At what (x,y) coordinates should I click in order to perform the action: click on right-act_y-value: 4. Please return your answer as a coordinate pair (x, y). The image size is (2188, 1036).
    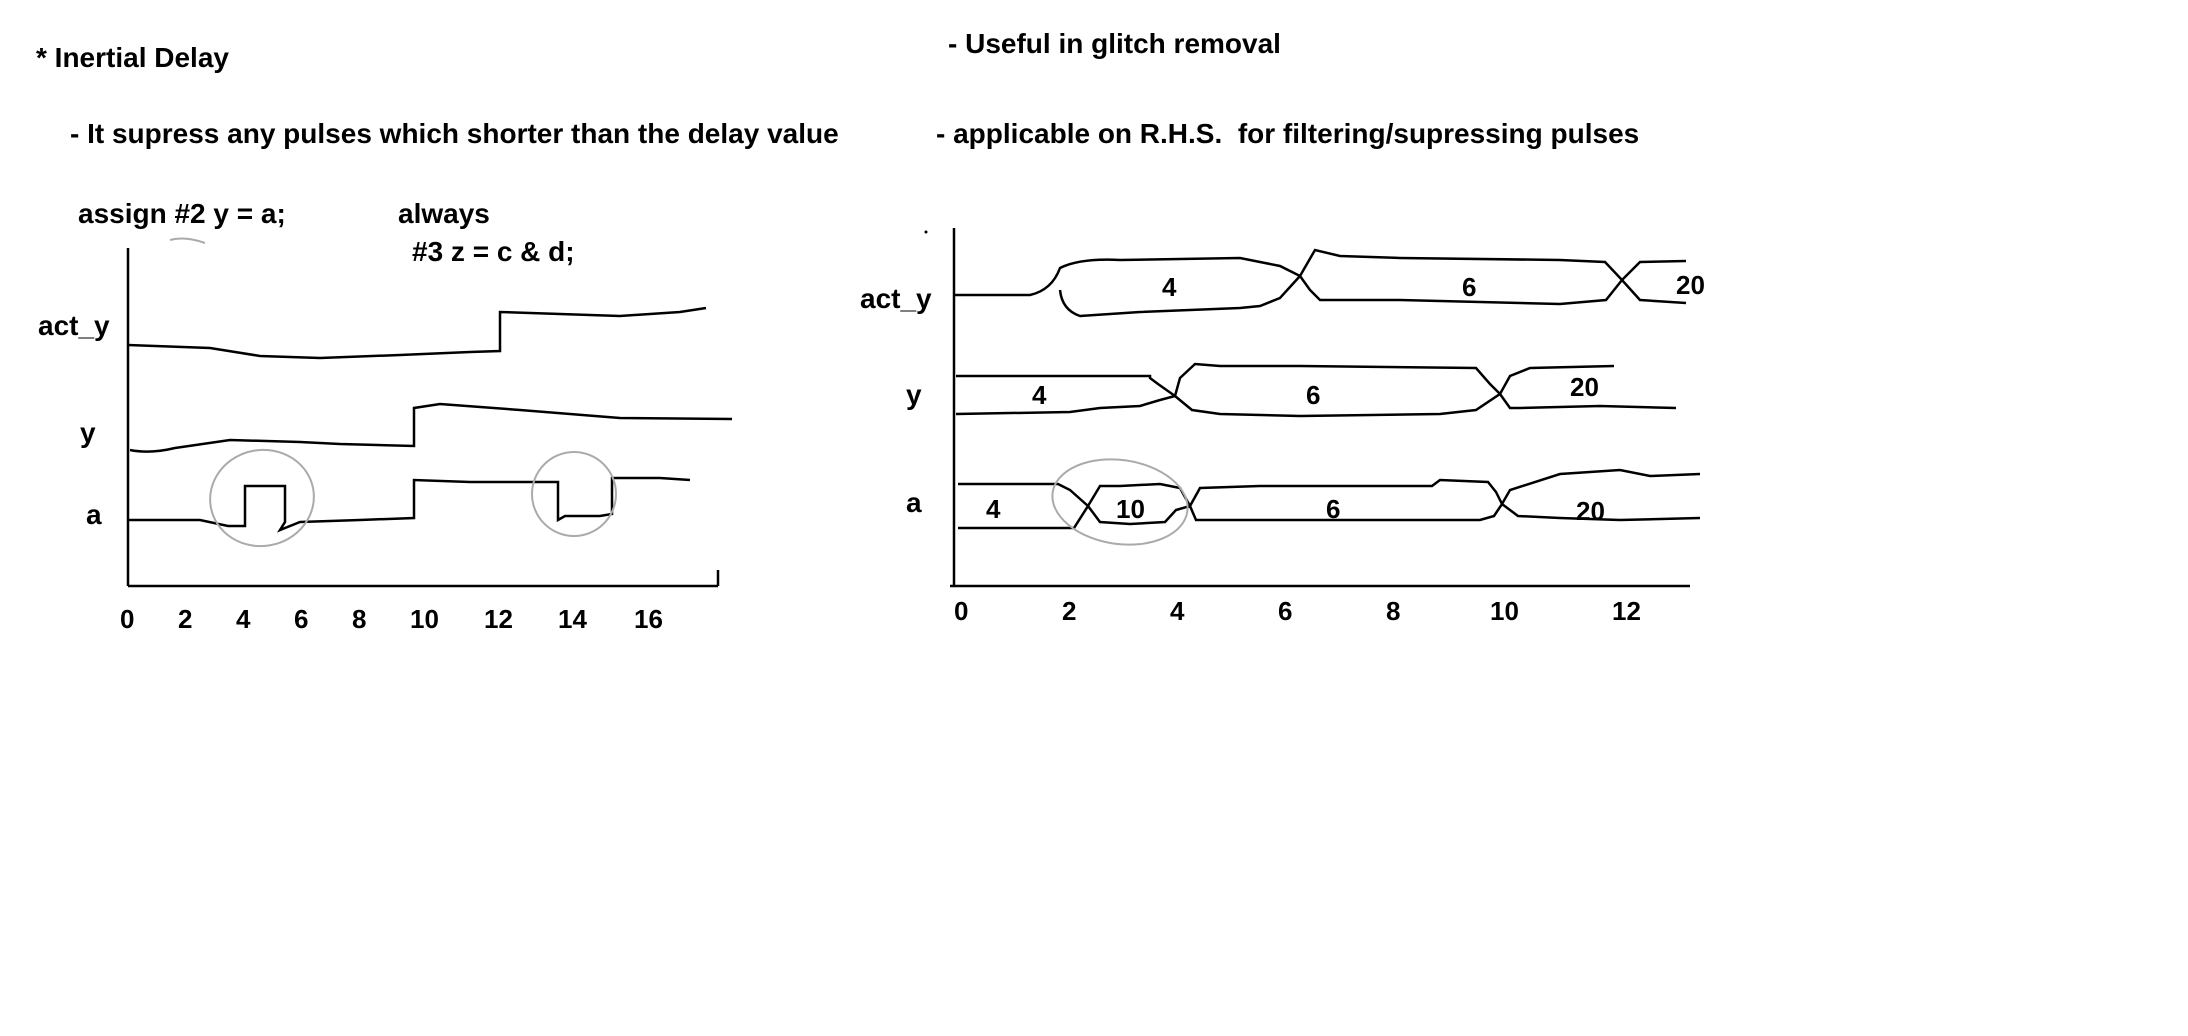
    Looking at the image, I should click on (1169, 287).